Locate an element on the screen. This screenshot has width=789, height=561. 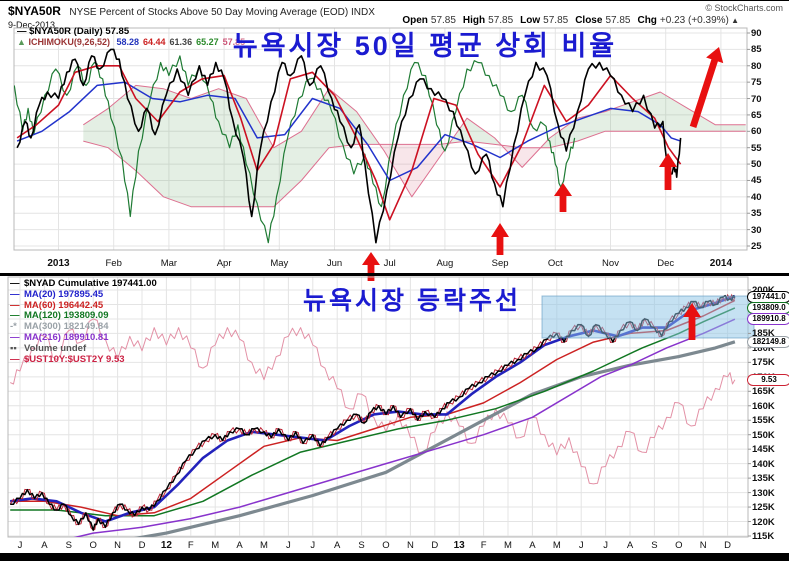
x-axis-label: 12 is located at coordinates (166, 545).